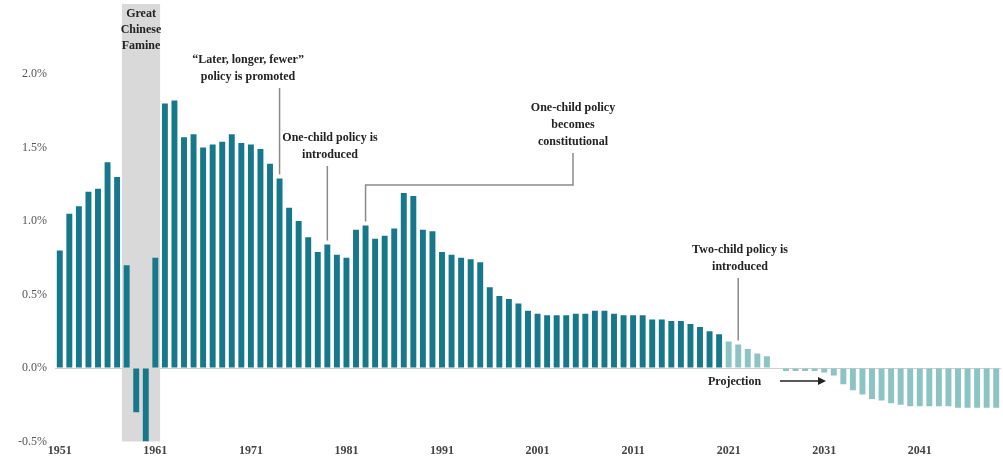 The width and height of the screenshot is (1003, 462). What do you see at coordinates (330, 145) in the screenshot?
I see `annotation: One-child policy is introduced` at bounding box center [330, 145].